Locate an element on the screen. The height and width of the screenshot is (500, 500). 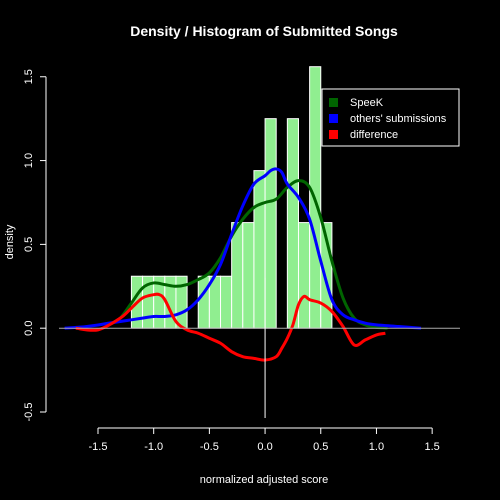
x-tick-label: 0.0 is located at coordinates (264, 447).